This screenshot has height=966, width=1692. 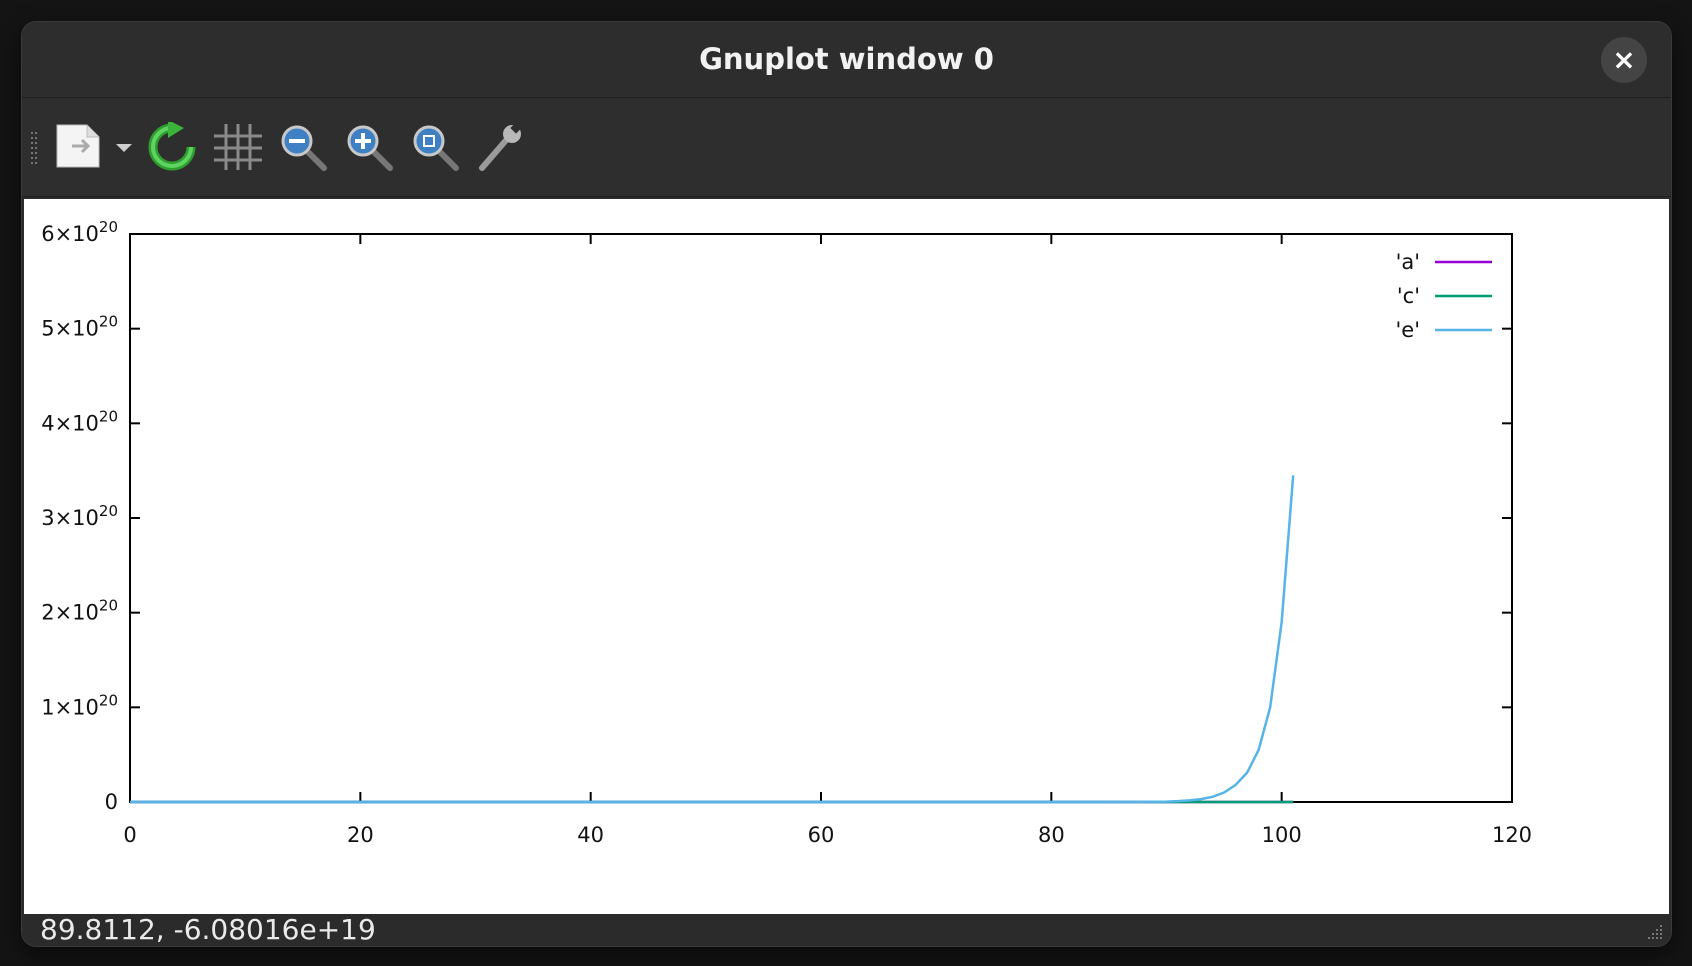 I want to click on x-tick-label: 120, so click(x=1512, y=835).